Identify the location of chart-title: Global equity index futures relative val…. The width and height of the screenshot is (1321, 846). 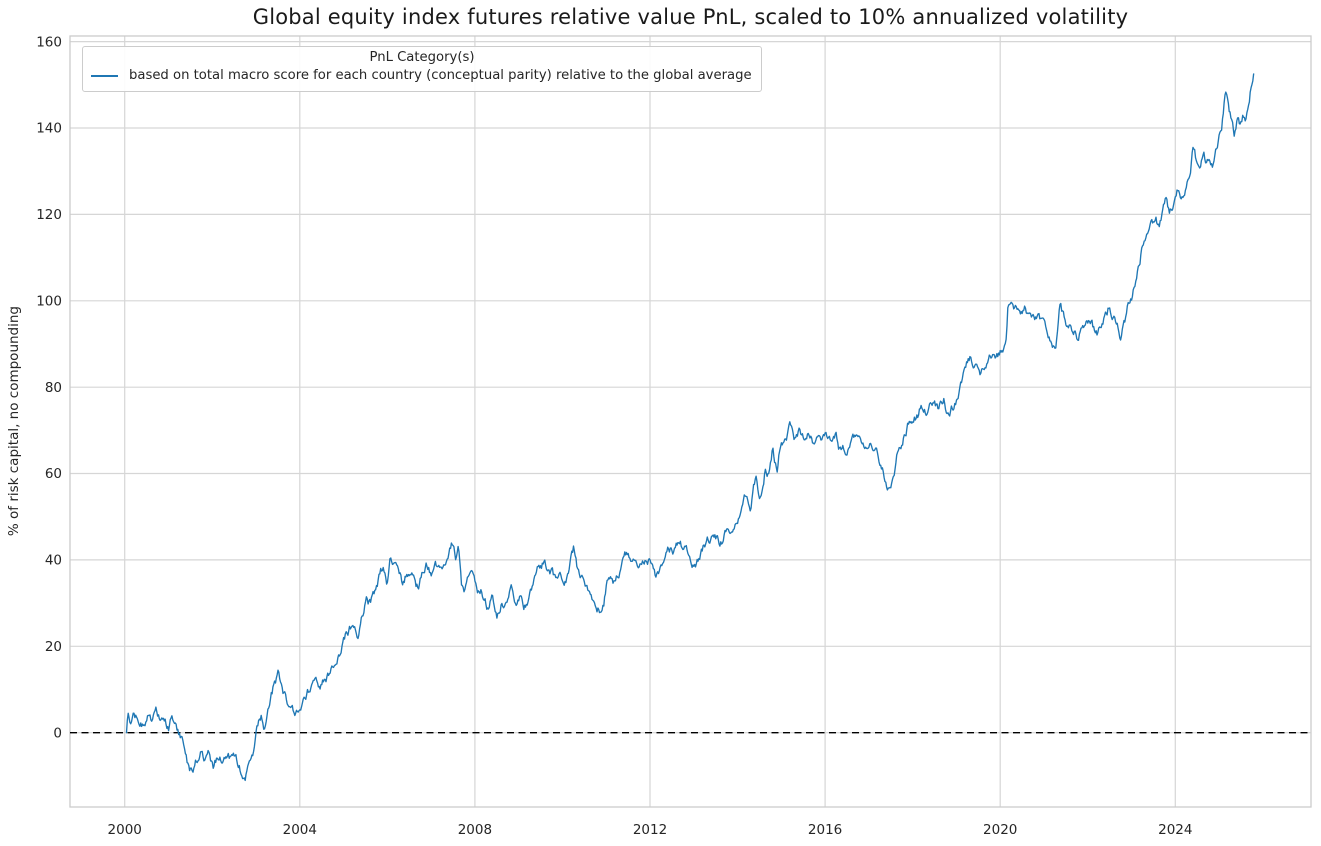
(690, 17).